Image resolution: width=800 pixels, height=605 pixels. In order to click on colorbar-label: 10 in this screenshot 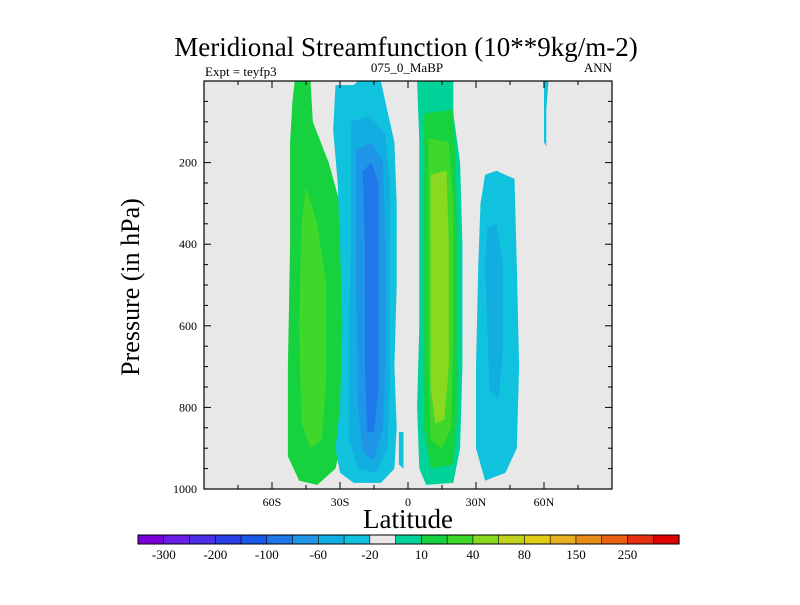, I will do `click(421, 554)`.